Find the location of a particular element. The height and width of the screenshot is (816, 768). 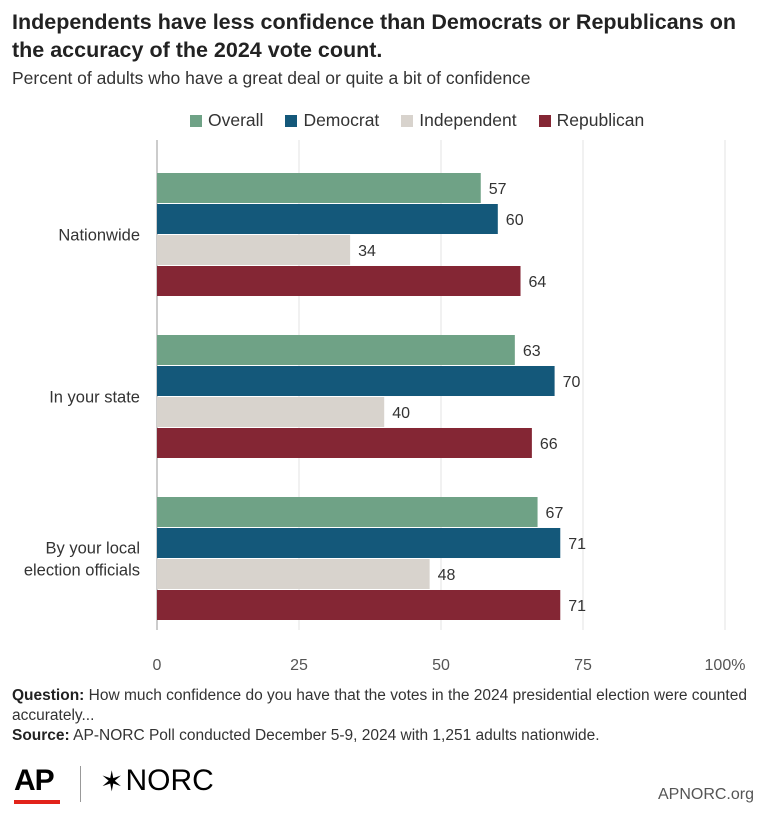

legend-item-republican: Republican is located at coordinates (591, 120).